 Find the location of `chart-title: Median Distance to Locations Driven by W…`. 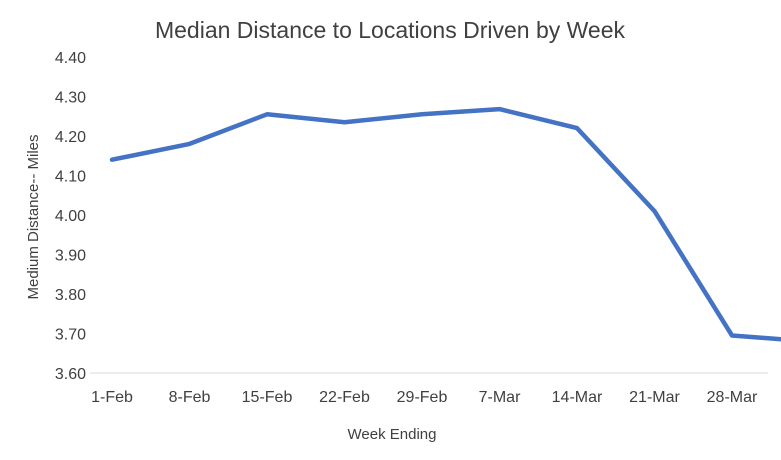

chart-title: Median Distance to Locations Driven by W… is located at coordinates (390, 30).